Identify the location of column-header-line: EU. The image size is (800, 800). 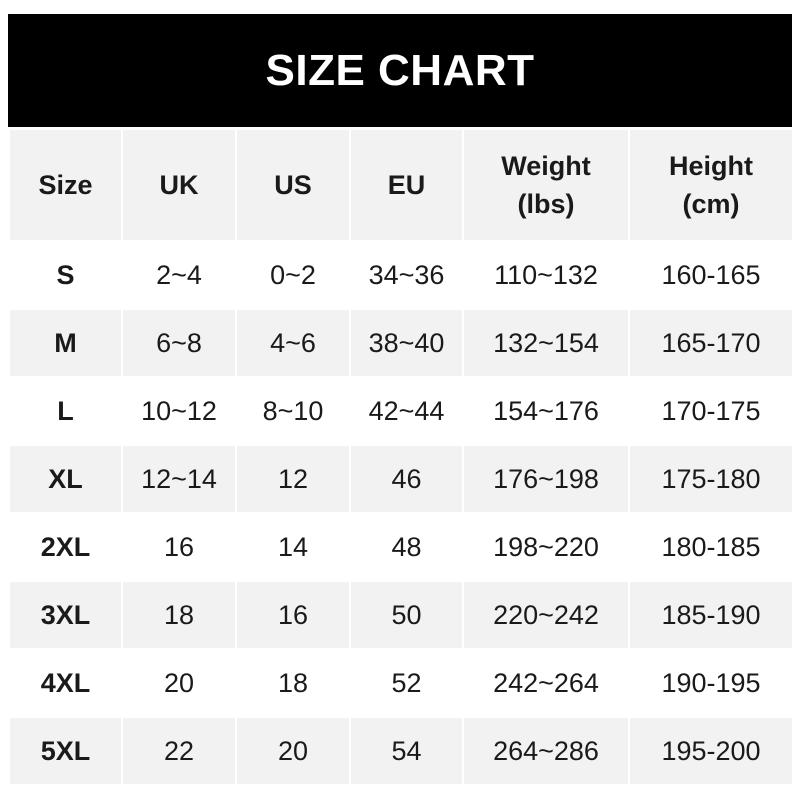
(406, 185).